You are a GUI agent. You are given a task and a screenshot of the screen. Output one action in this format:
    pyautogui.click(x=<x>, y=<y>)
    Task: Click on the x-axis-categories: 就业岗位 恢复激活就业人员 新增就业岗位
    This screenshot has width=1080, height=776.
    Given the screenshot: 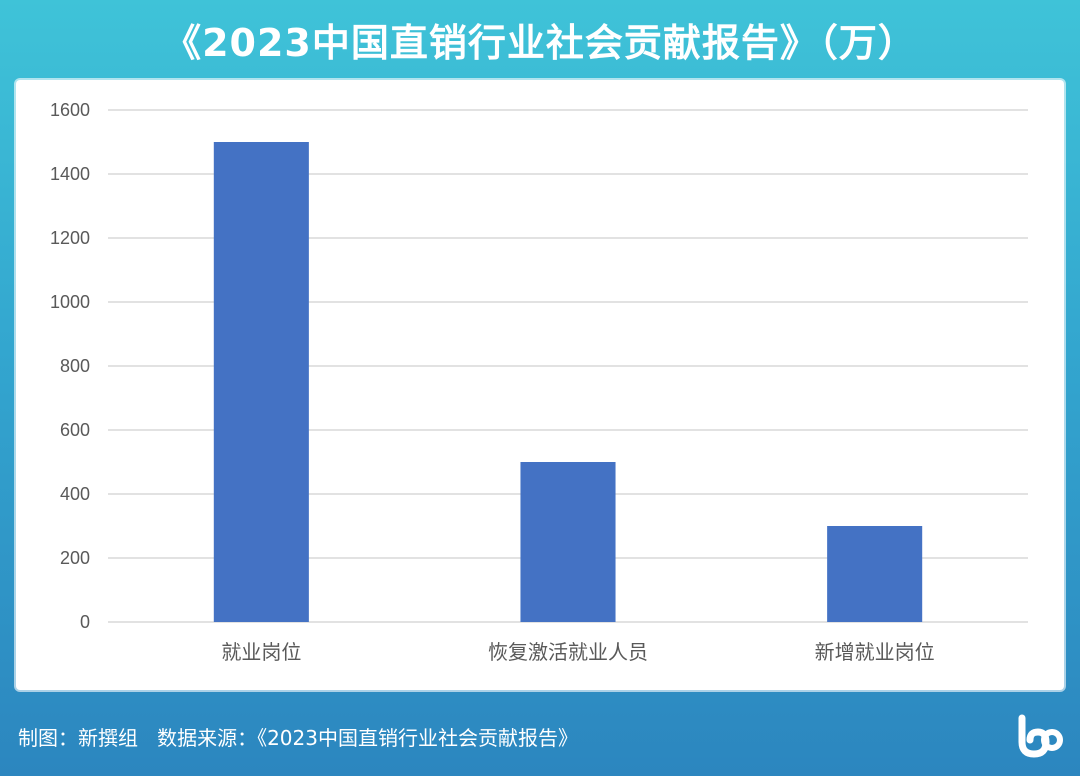 What is the action you would take?
    pyautogui.click(x=577, y=652)
    